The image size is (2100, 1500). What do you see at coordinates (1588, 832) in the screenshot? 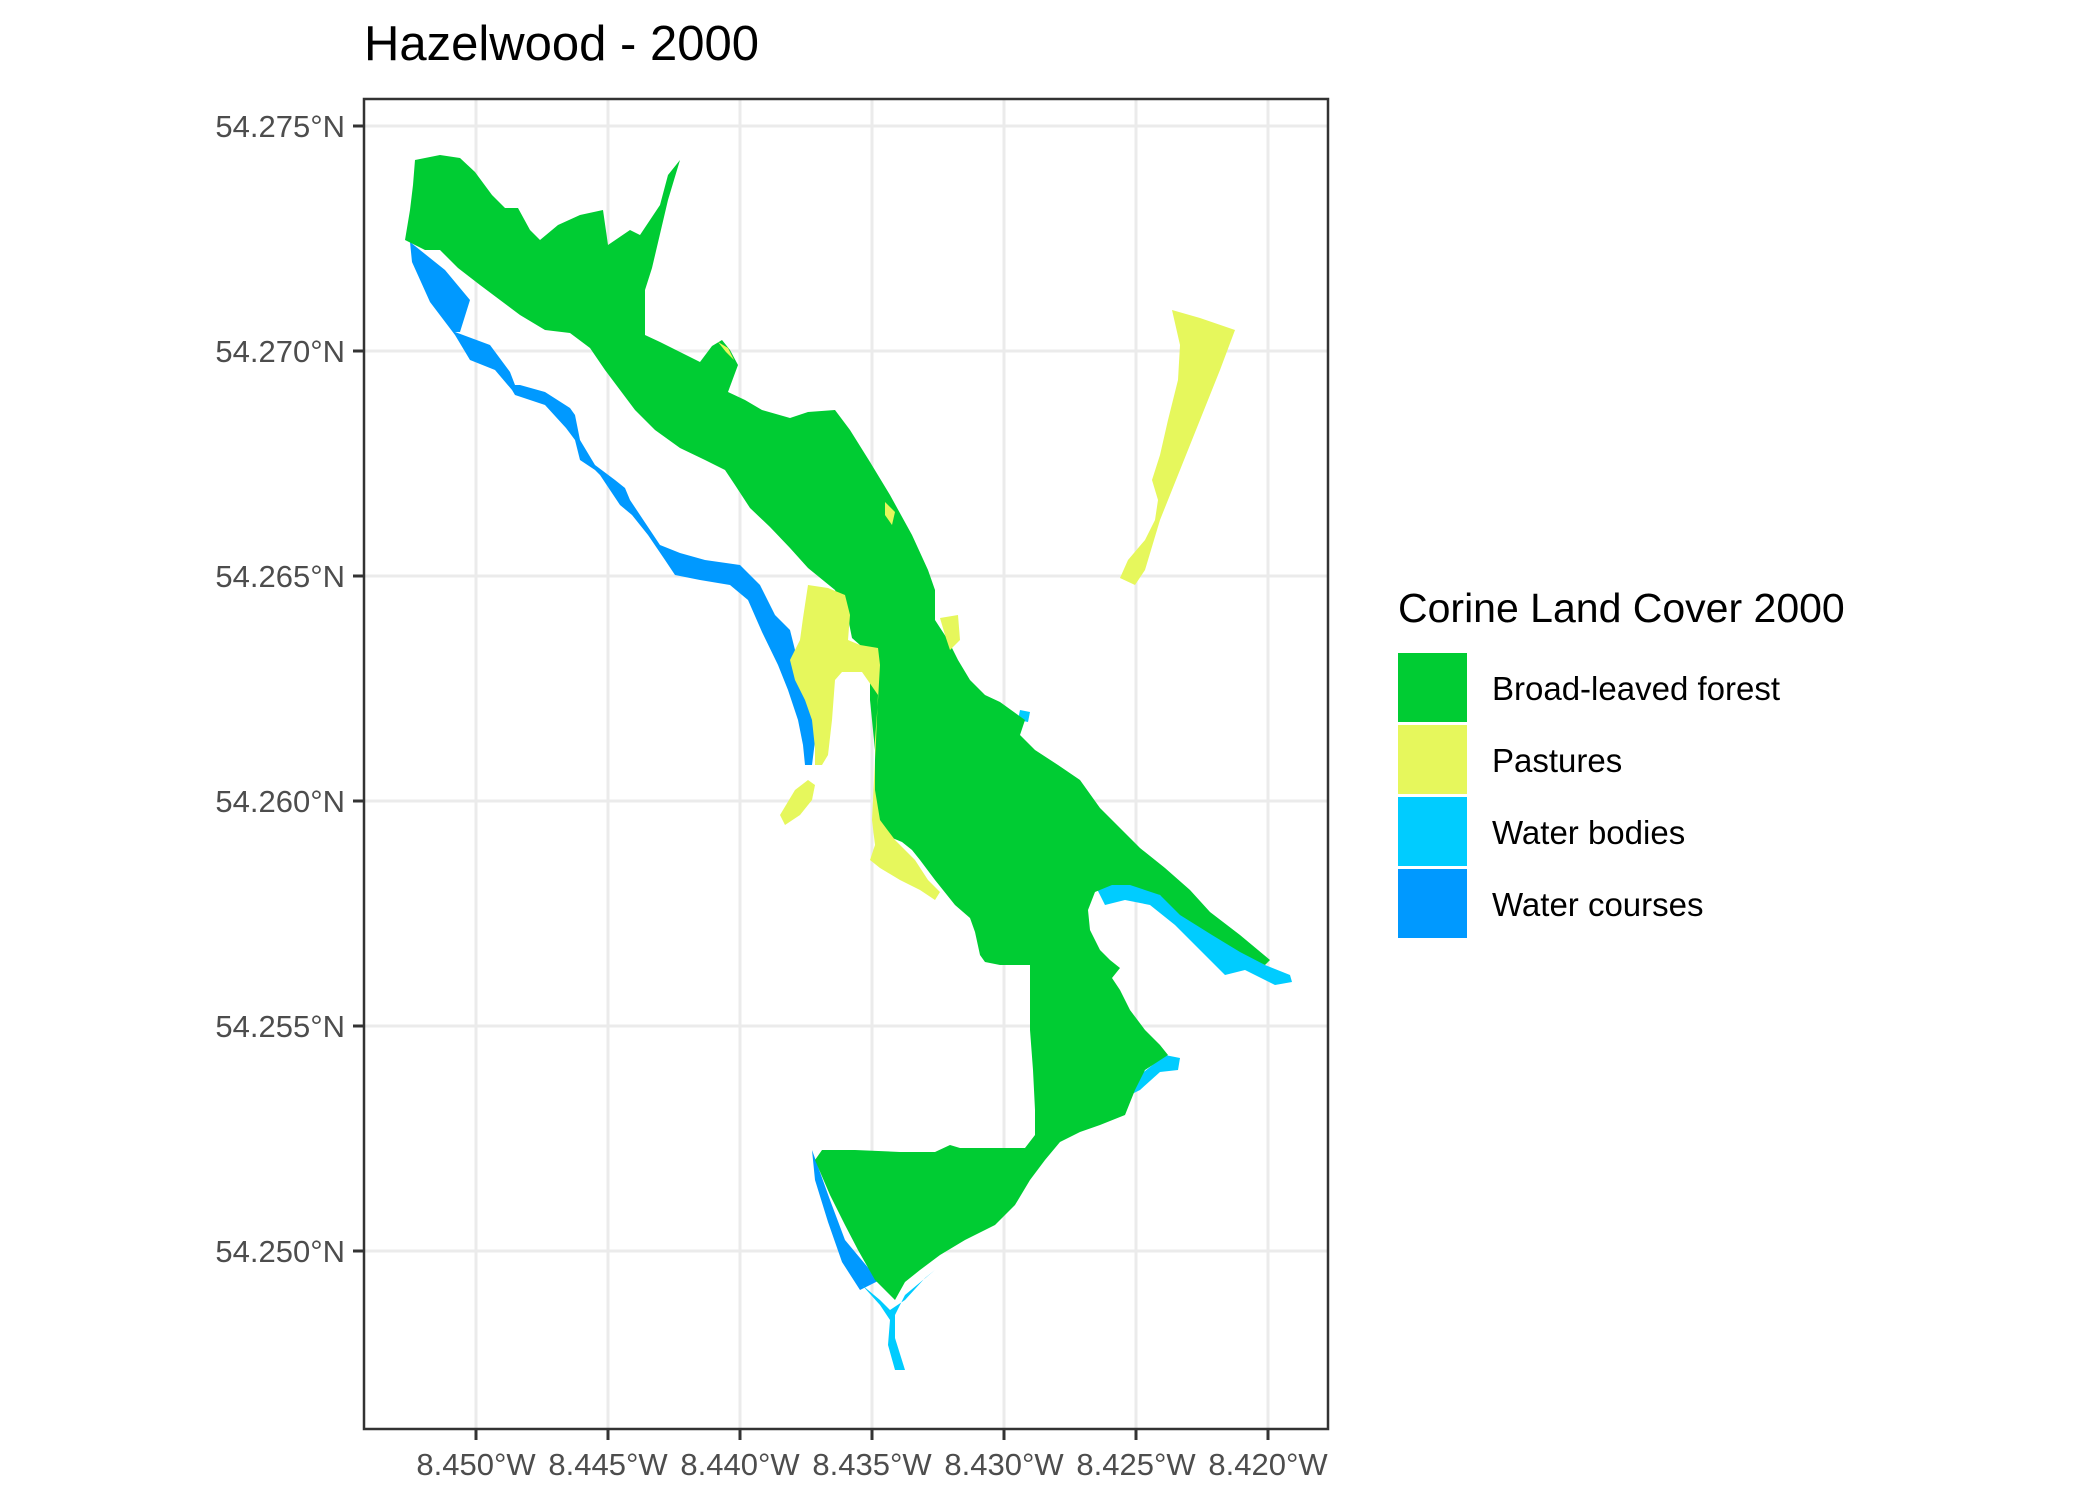
I see `legend-label: Water bodies` at bounding box center [1588, 832].